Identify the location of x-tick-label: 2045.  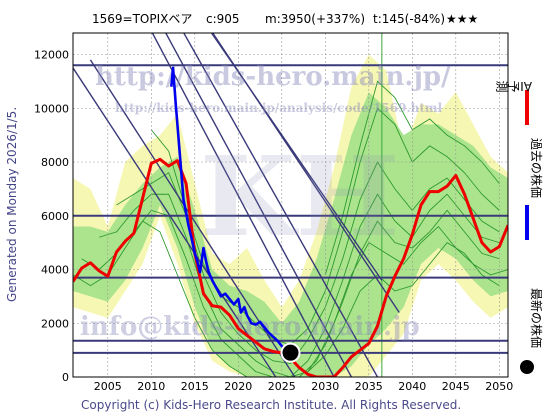
(456, 386).